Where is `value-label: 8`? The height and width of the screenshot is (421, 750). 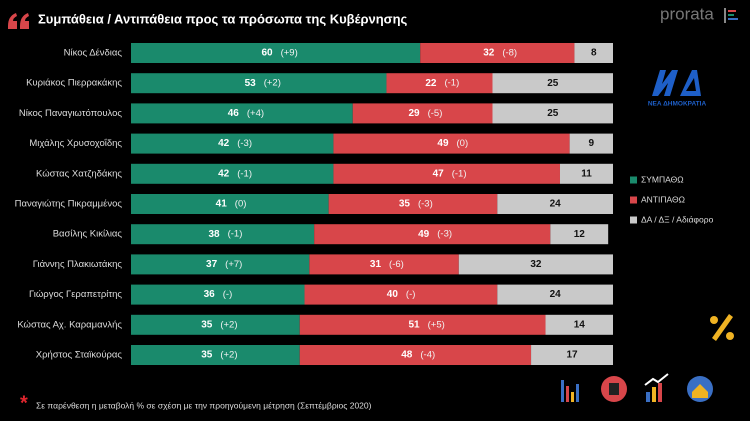
value-label: 8 is located at coordinates (594, 53).